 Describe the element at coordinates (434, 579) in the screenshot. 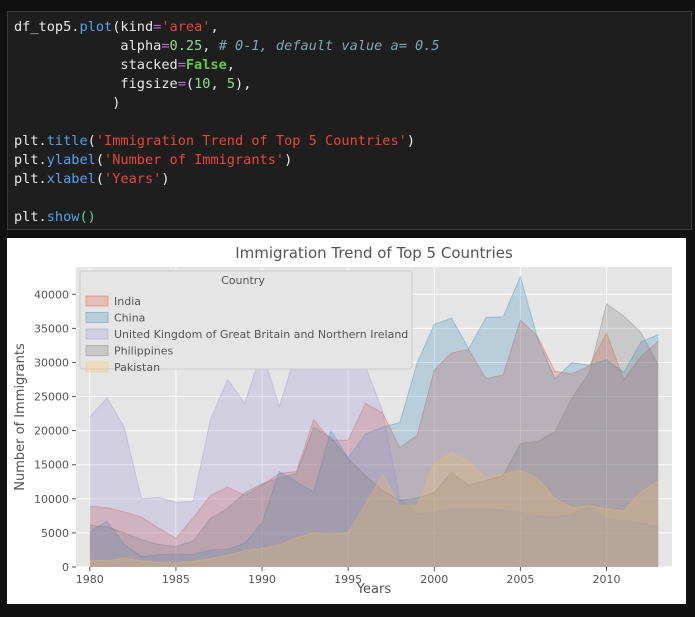

I see `x-tick-label: 2000` at that location.